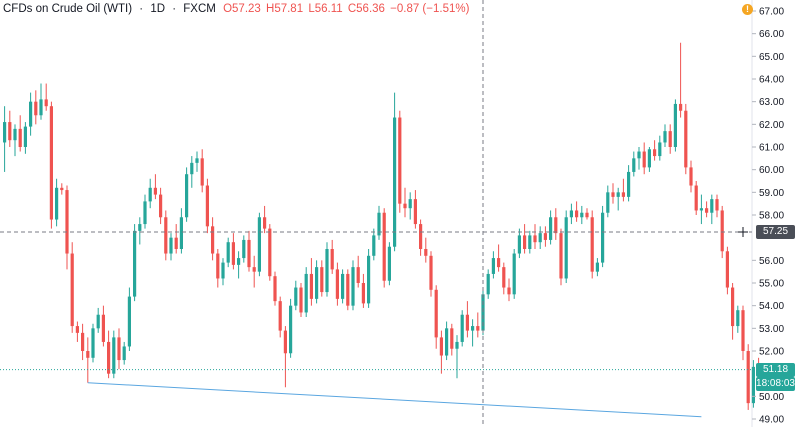 The height and width of the screenshot is (427, 800). Describe the element at coordinates (68, 9) in the screenshot. I see `symbol-name: CFDs on Crude Oil (WTI)` at that location.